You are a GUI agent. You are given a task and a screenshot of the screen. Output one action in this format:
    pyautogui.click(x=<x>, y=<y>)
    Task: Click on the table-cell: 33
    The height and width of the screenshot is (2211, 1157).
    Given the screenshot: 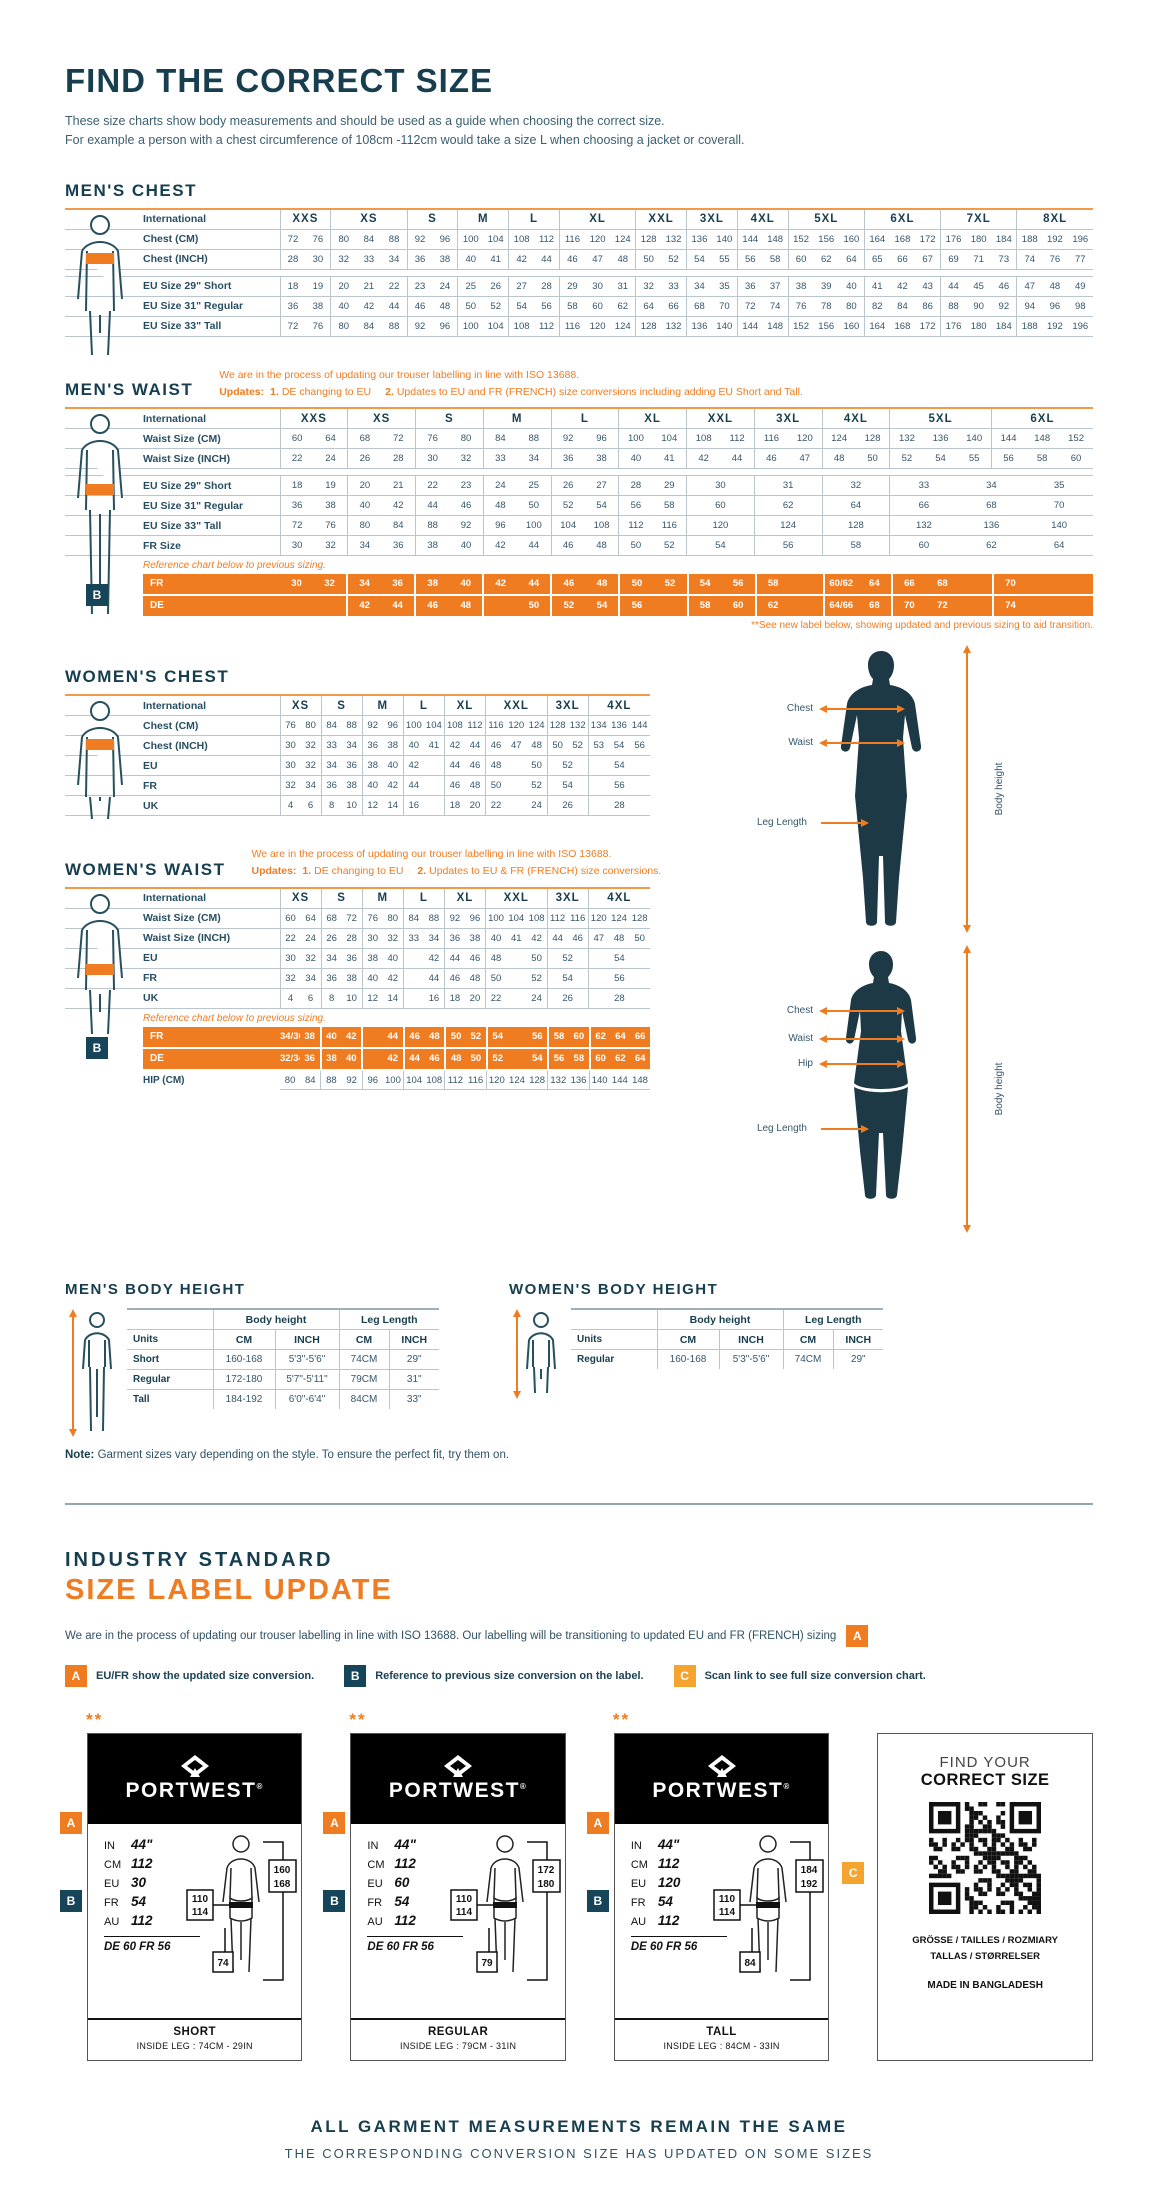 What is the action you would take?
    pyautogui.click(x=674, y=286)
    